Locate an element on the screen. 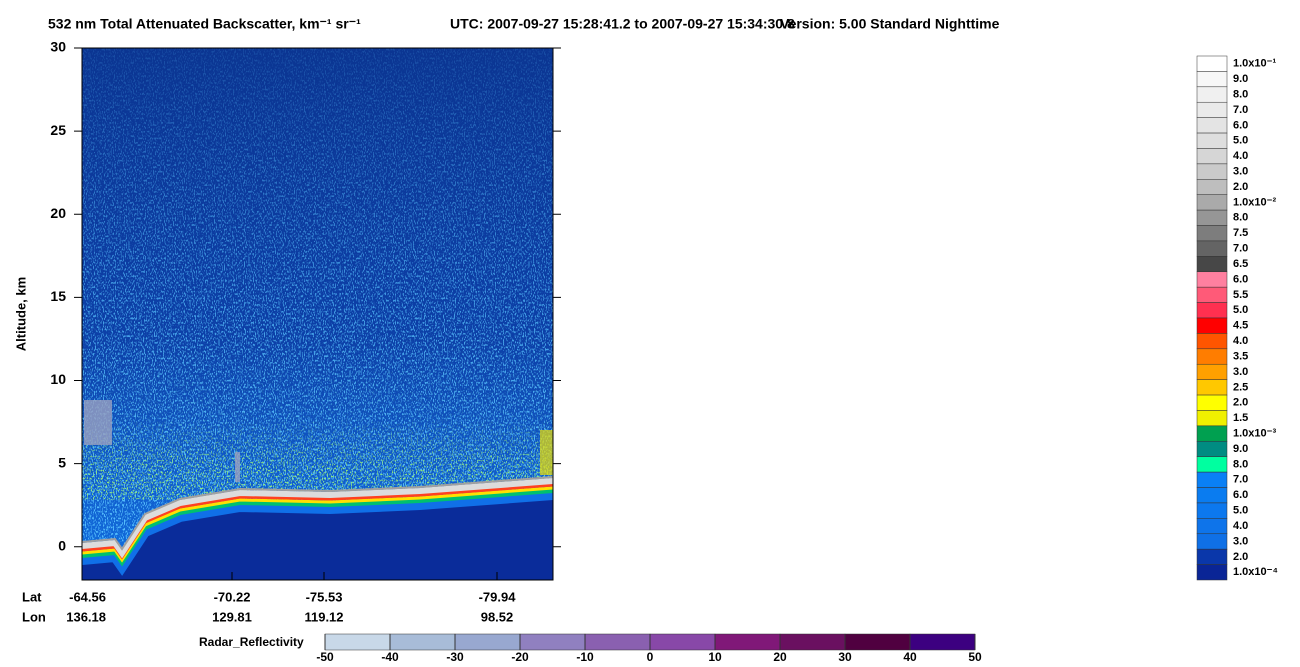 The width and height of the screenshot is (1300, 667). radar-tick-label: -40 is located at coordinates (390, 657).